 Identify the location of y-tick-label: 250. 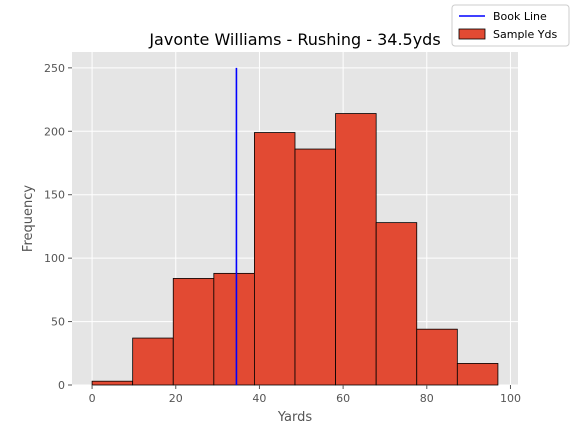
(54, 68).